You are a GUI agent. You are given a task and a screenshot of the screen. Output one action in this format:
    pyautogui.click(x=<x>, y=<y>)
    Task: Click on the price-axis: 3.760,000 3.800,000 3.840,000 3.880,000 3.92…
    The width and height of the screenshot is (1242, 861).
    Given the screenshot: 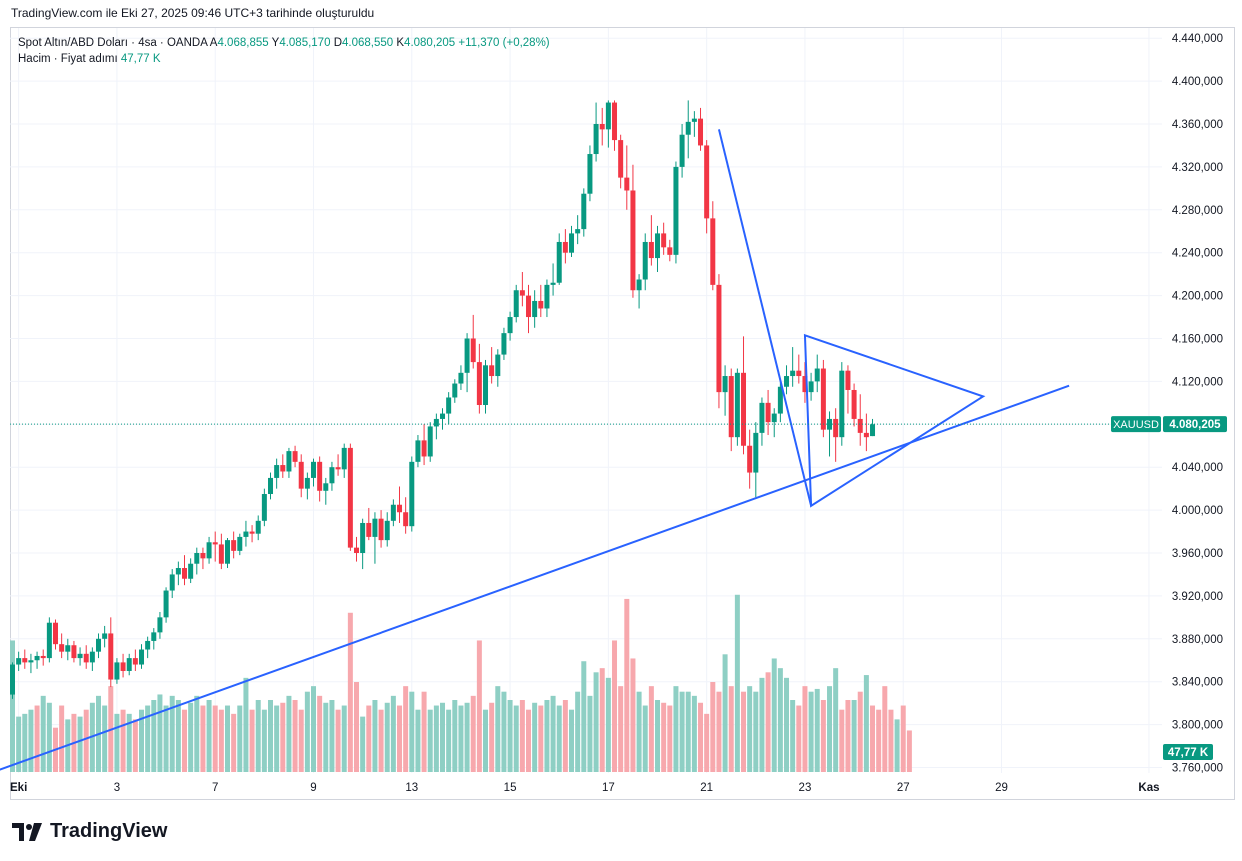 What is the action you would take?
    pyautogui.click(x=1197, y=403)
    